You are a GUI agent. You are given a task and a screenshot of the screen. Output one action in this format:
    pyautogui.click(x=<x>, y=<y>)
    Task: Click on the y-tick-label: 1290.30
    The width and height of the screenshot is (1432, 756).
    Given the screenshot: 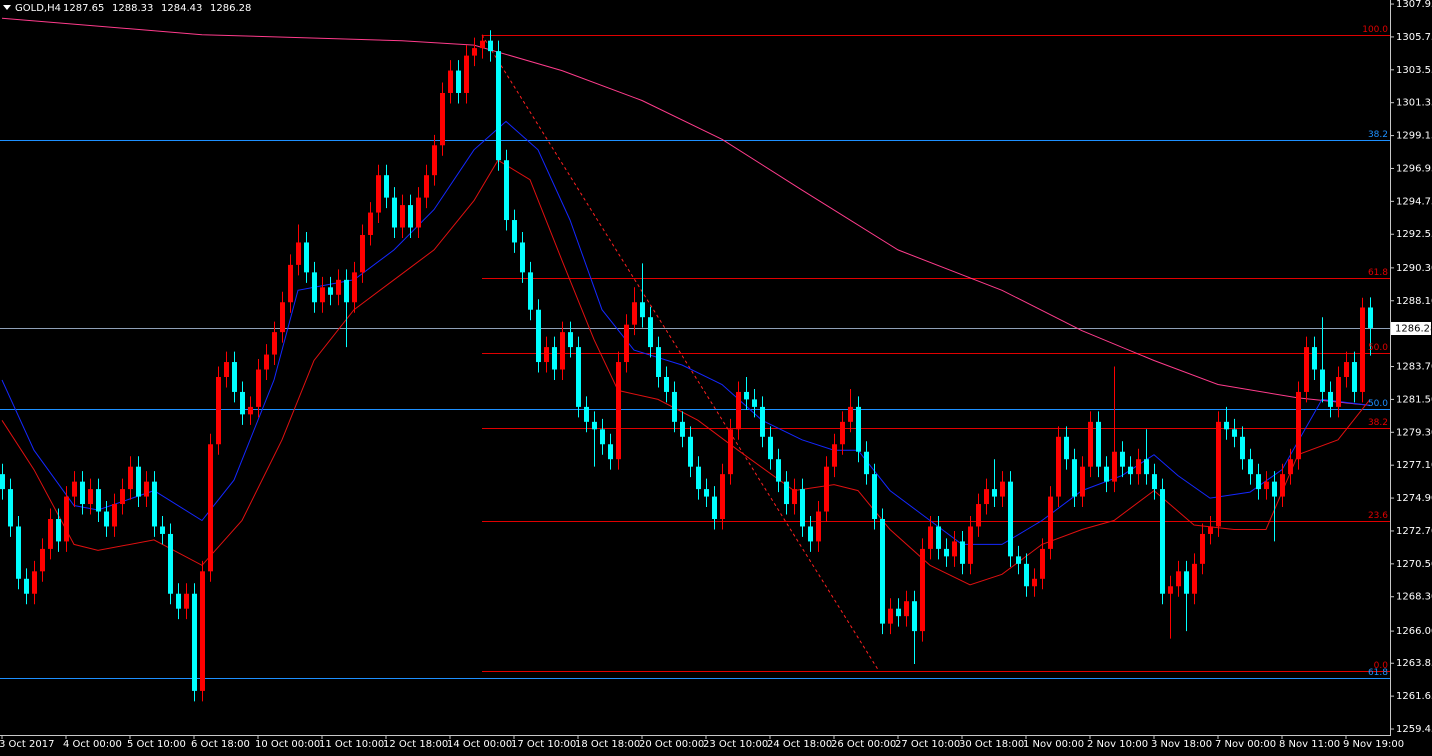 What is the action you would take?
    pyautogui.click(x=1414, y=268)
    